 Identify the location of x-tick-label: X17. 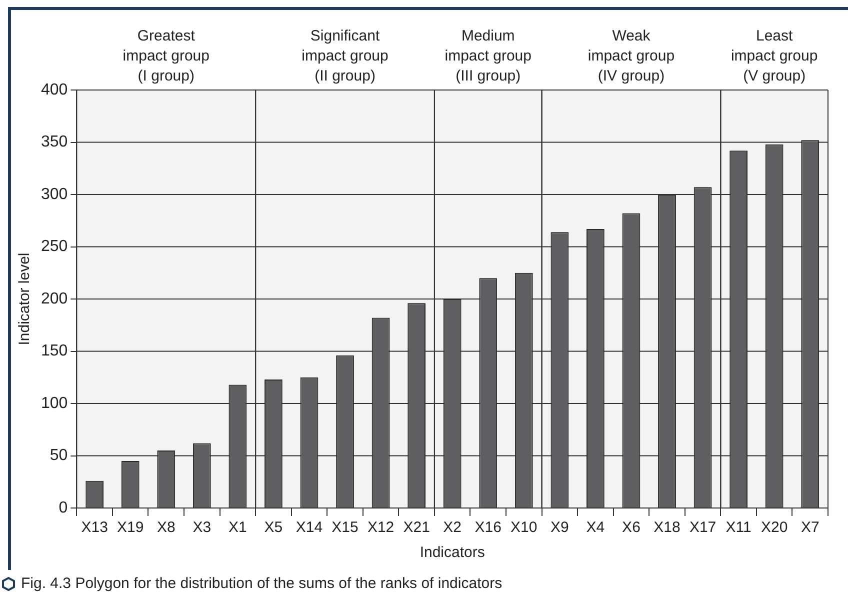
(702, 527).